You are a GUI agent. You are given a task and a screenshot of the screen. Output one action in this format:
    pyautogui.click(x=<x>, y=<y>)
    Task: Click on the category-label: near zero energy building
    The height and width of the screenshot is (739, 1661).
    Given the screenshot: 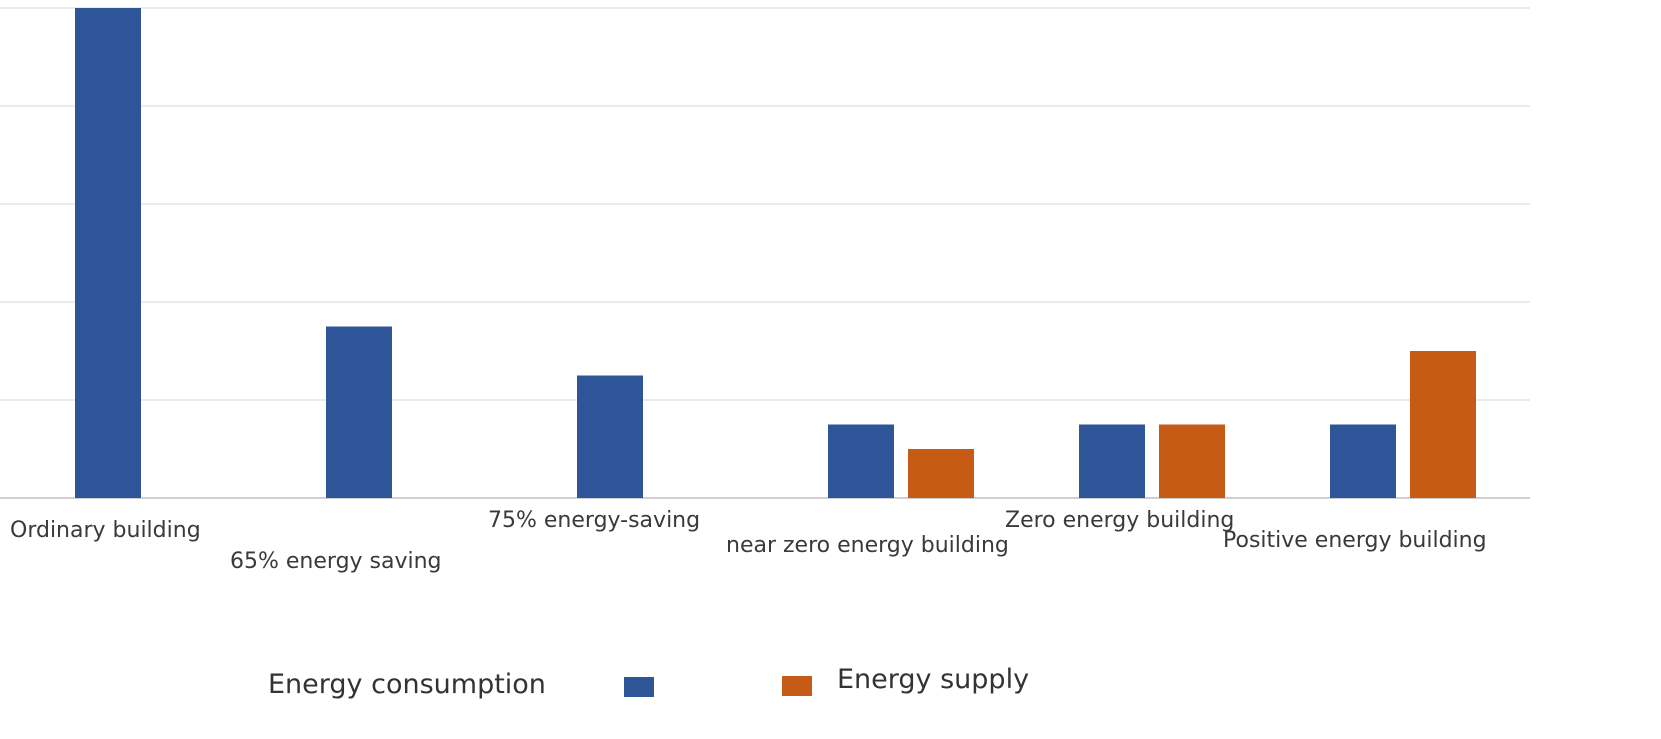 What is the action you would take?
    pyautogui.click(x=867, y=545)
    